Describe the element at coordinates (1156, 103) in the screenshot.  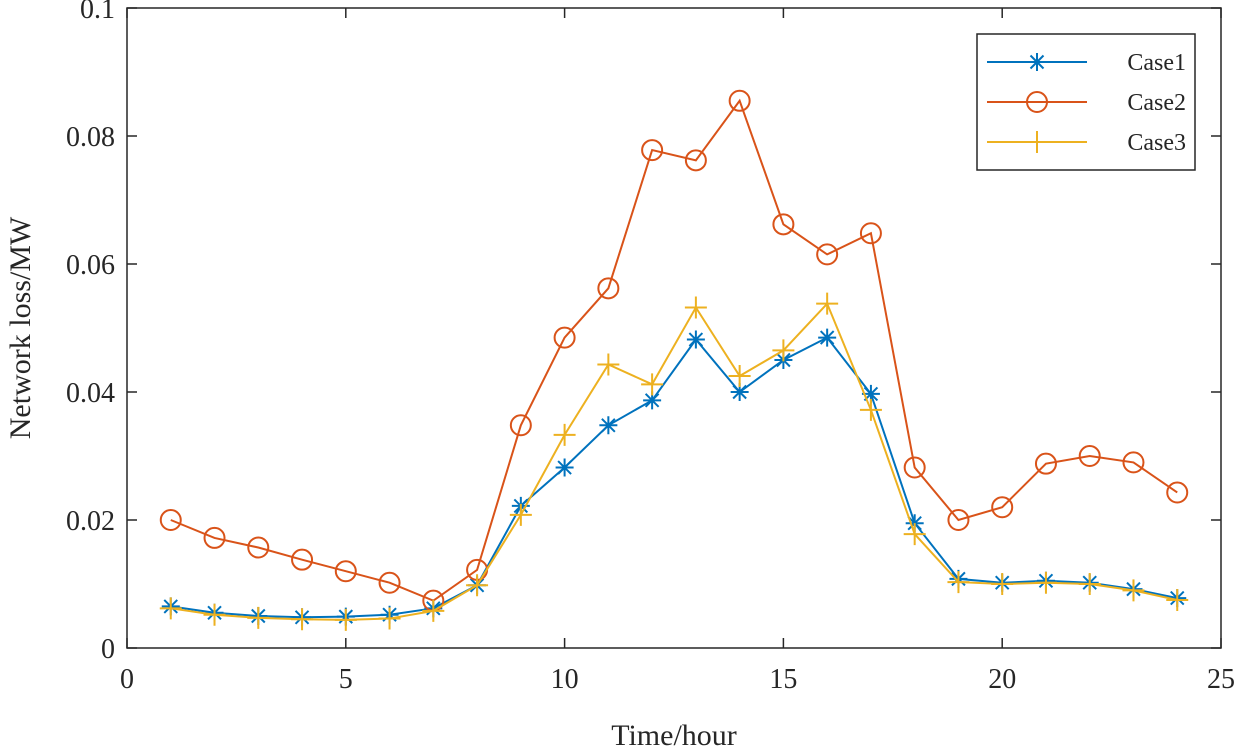
I see `legend-label: Case2` at that location.